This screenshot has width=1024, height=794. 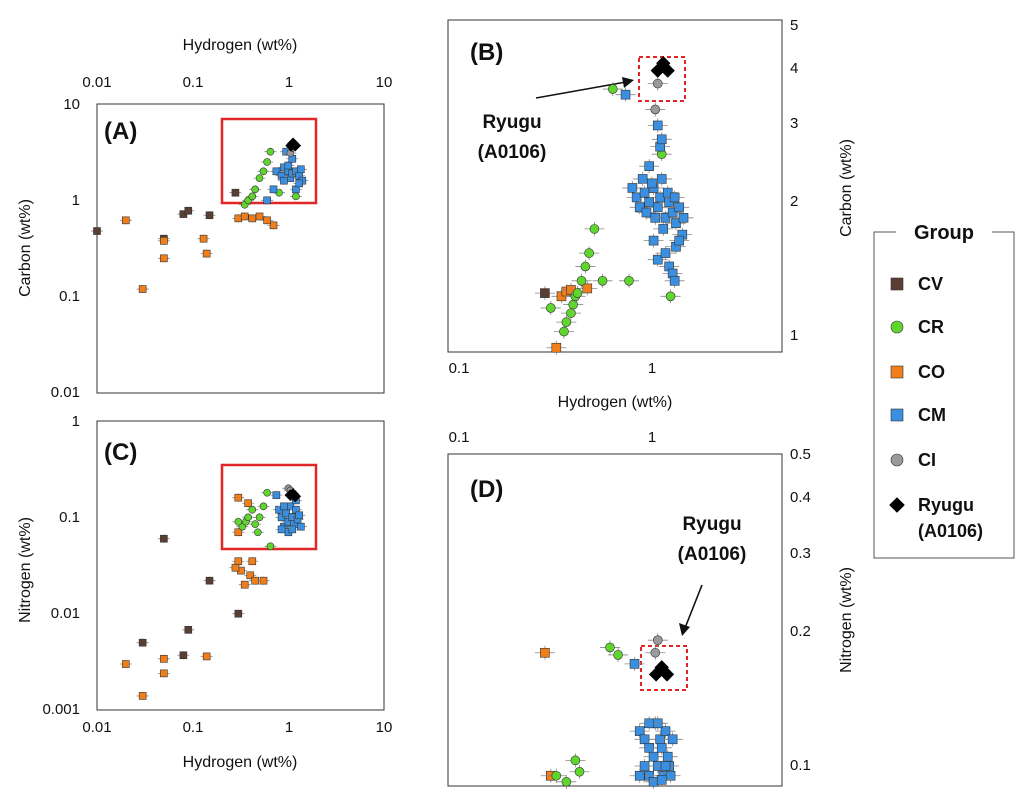 What do you see at coordinates (897, 460) in the screenshot?
I see `legend-marker-ci` at bounding box center [897, 460].